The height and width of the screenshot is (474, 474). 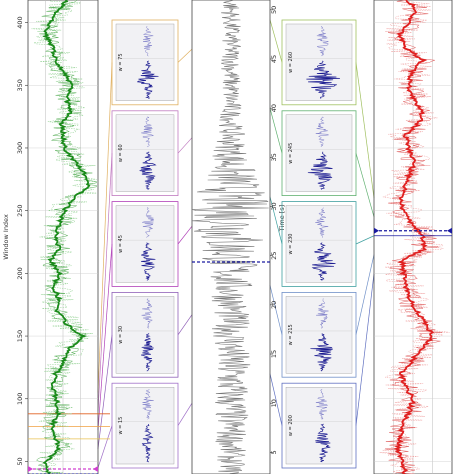 I want to click on right-inset-label-3: w = 245, so click(x=291, y=153).